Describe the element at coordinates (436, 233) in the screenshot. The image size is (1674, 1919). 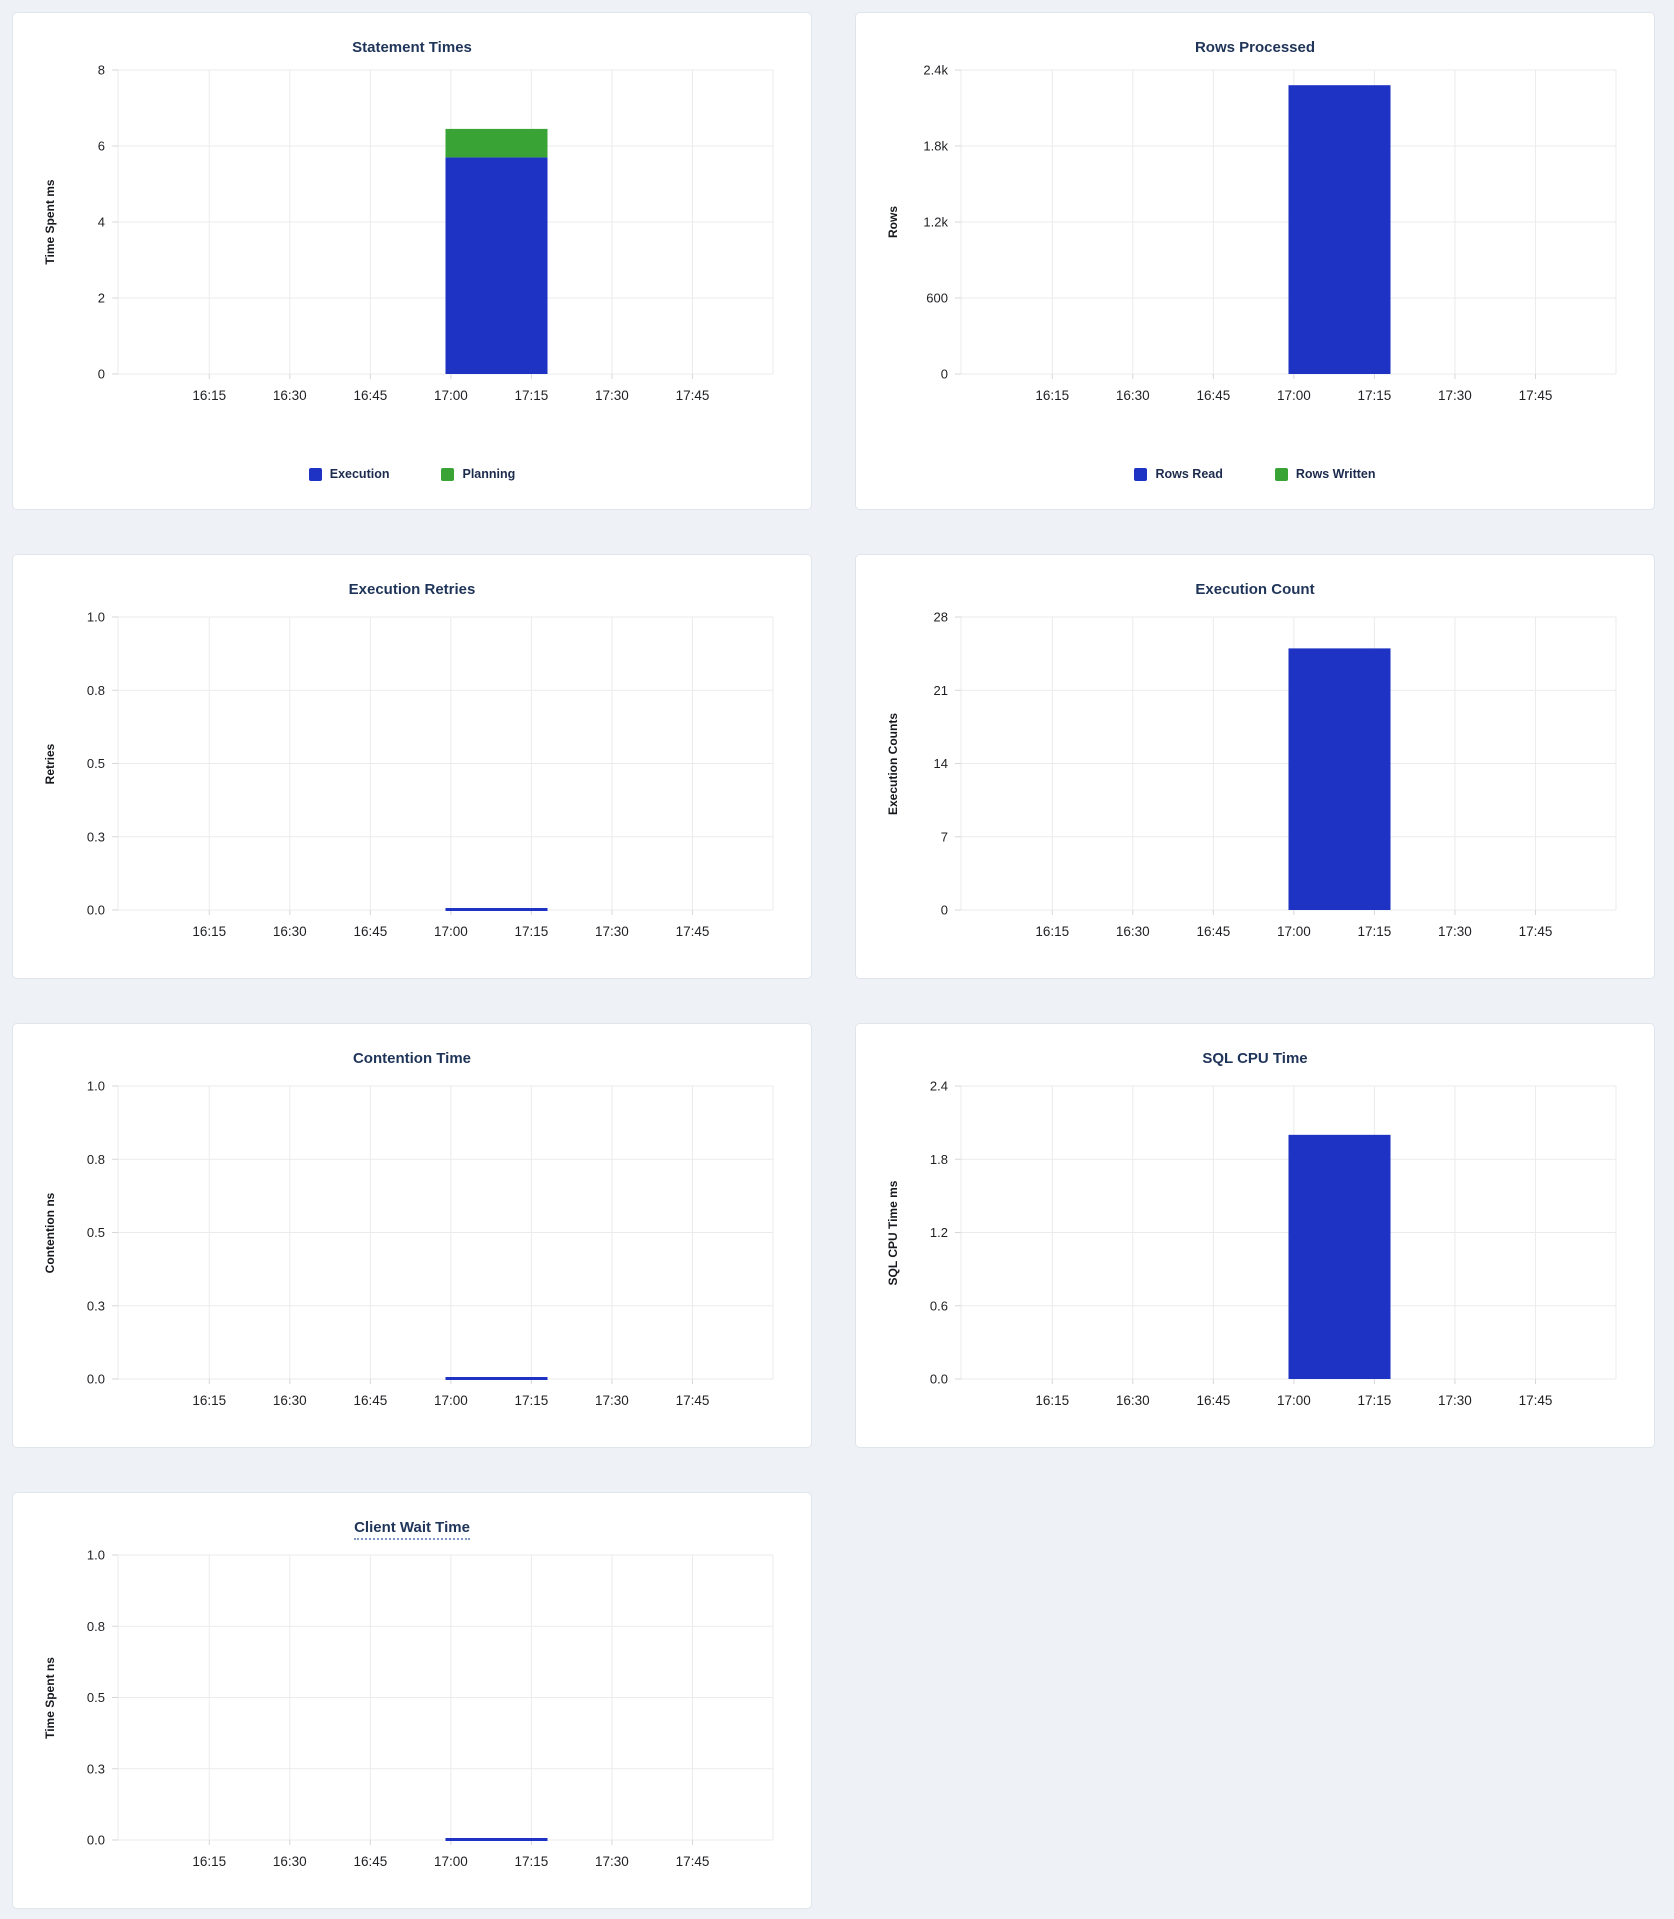
I see `statement-times-plot: 0 2 4 6 8 16:15 16:30 16:45 17:00 17:15 17:30 17:45` at that location.